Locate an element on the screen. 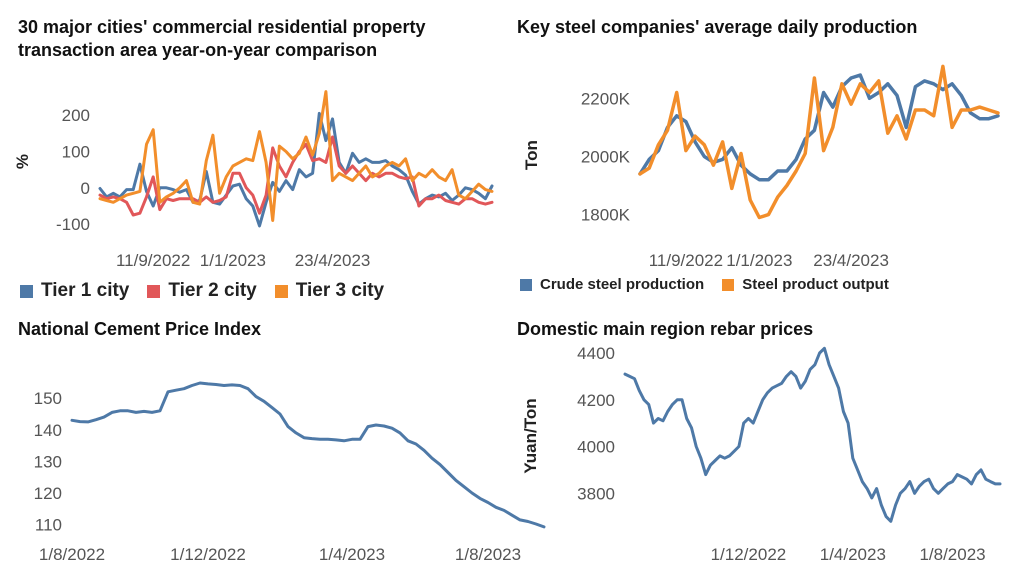 The width and height of the screenshot is (1024, 576). y-tick-label: 100 is located at coordinates (76, 152).